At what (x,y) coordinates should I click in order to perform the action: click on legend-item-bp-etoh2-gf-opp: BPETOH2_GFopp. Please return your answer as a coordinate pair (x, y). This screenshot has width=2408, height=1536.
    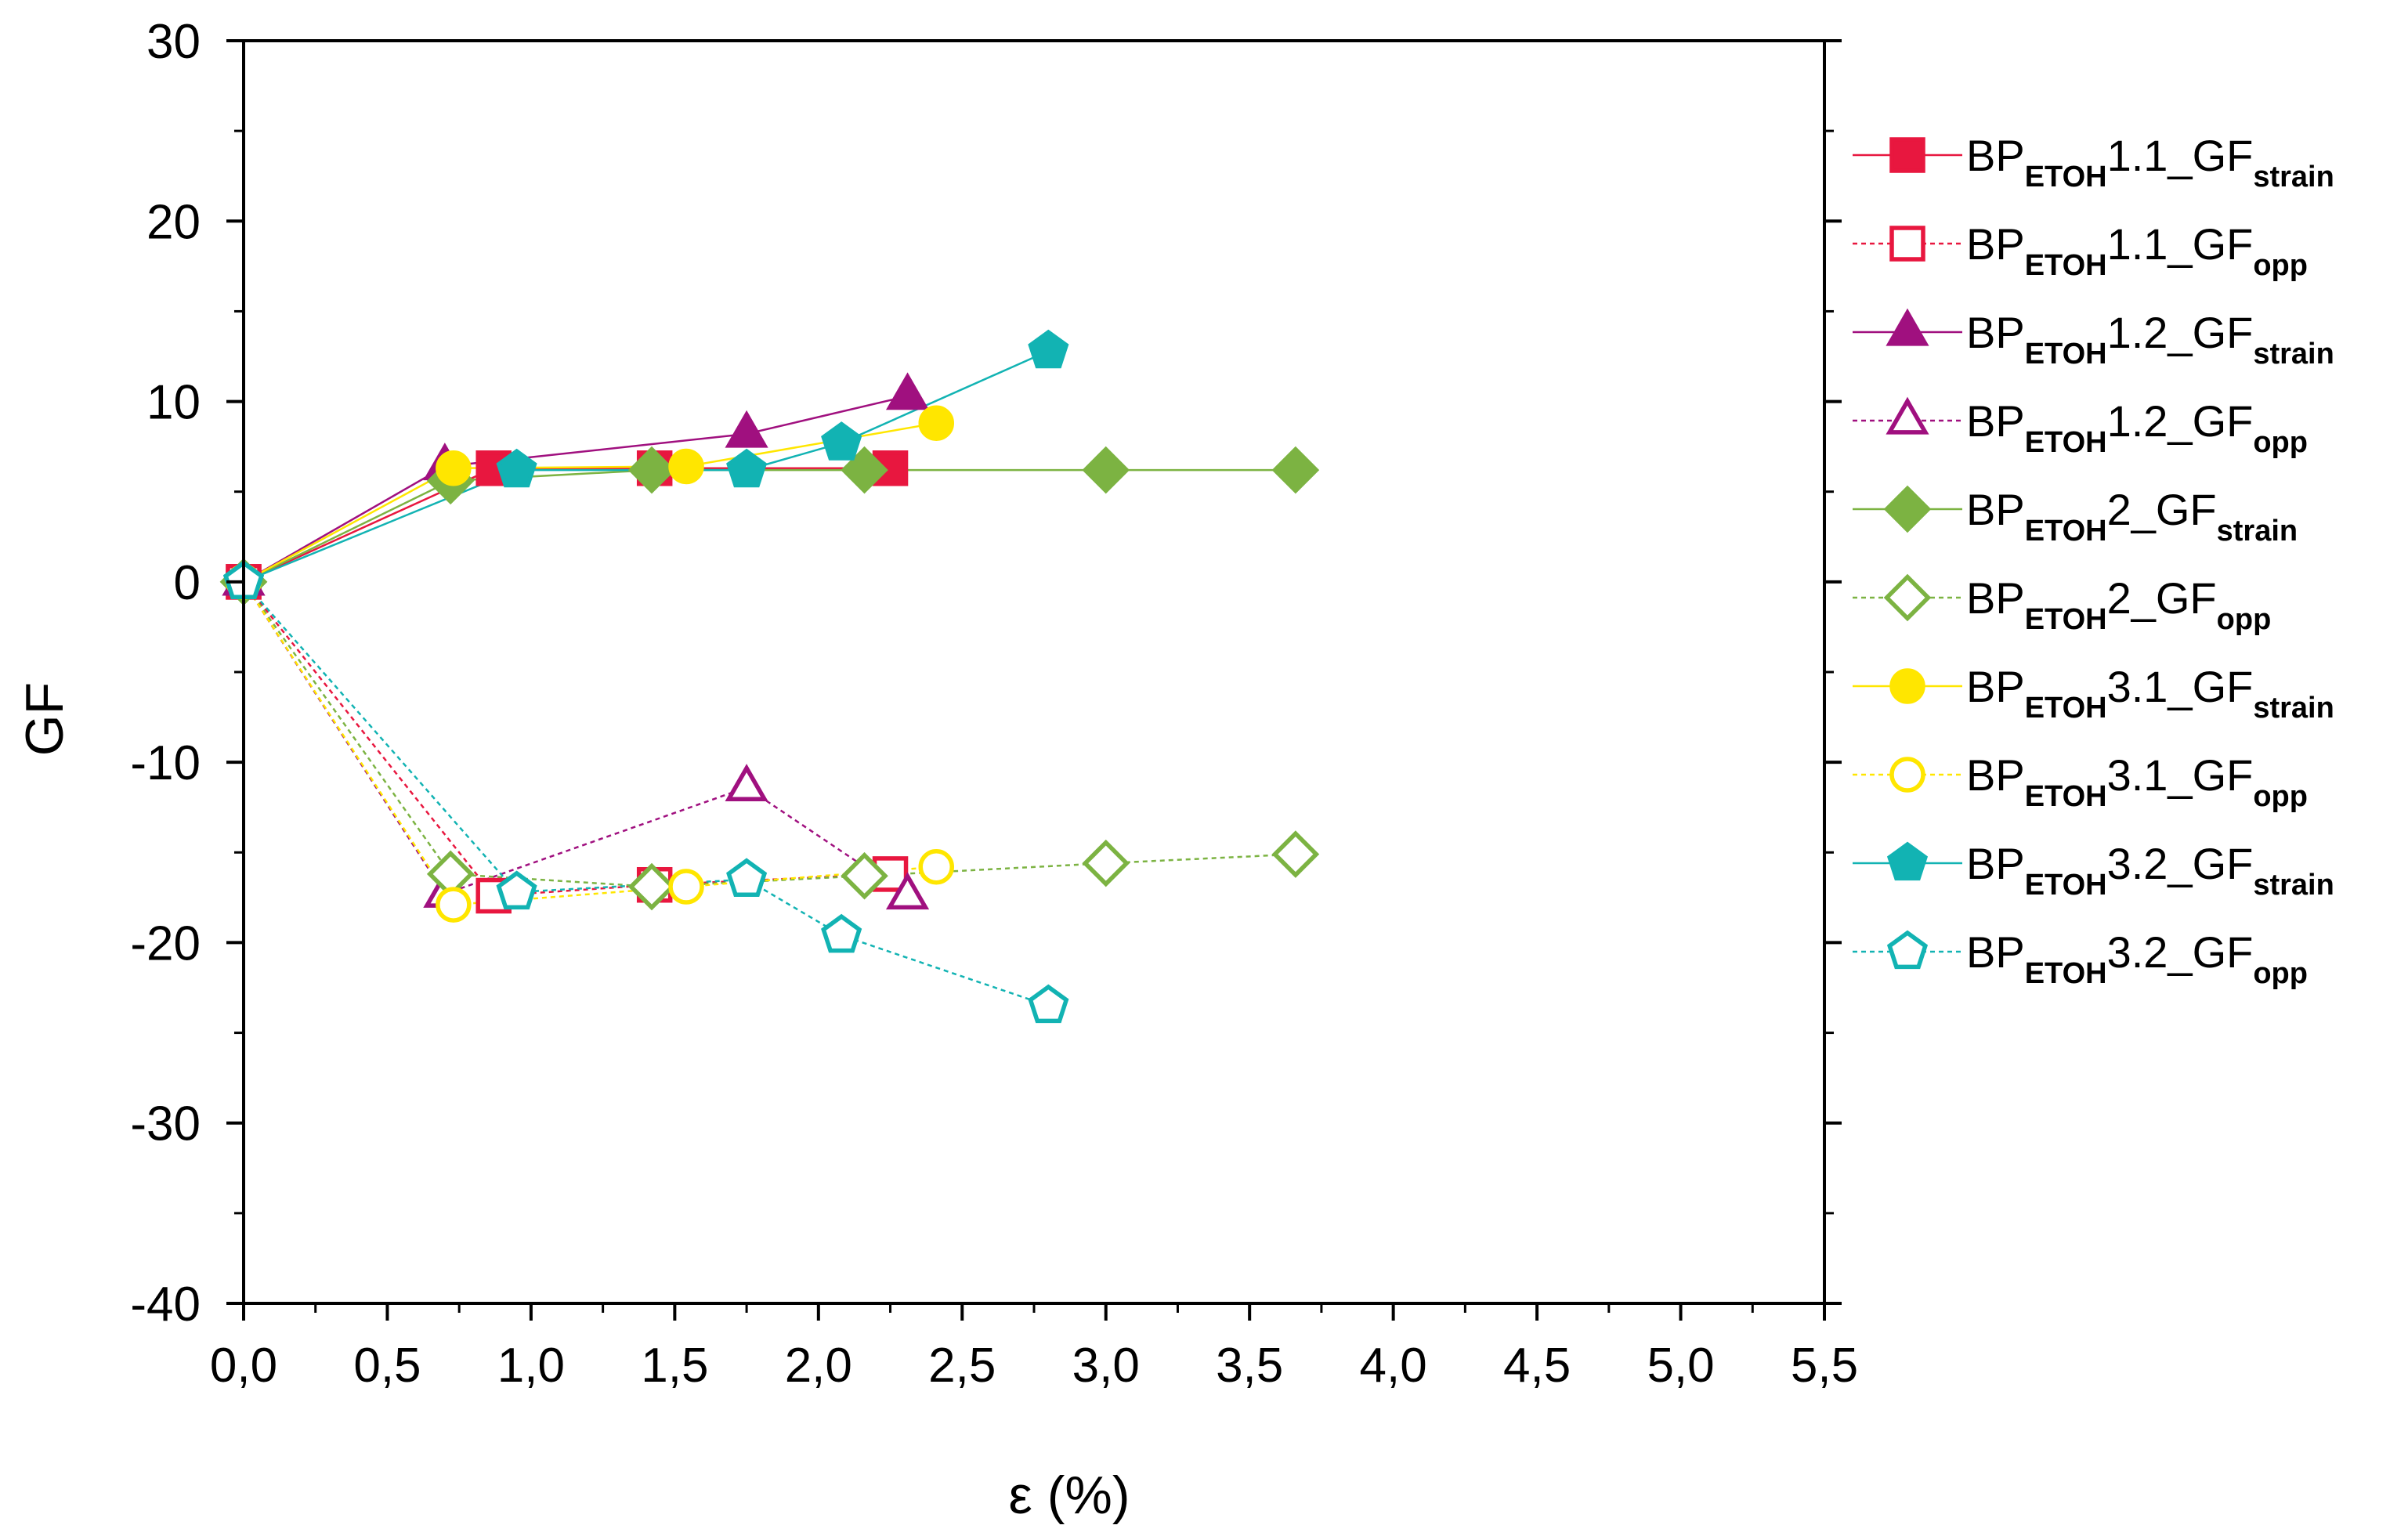
    Looking at the image, I should click on (2062, 604).